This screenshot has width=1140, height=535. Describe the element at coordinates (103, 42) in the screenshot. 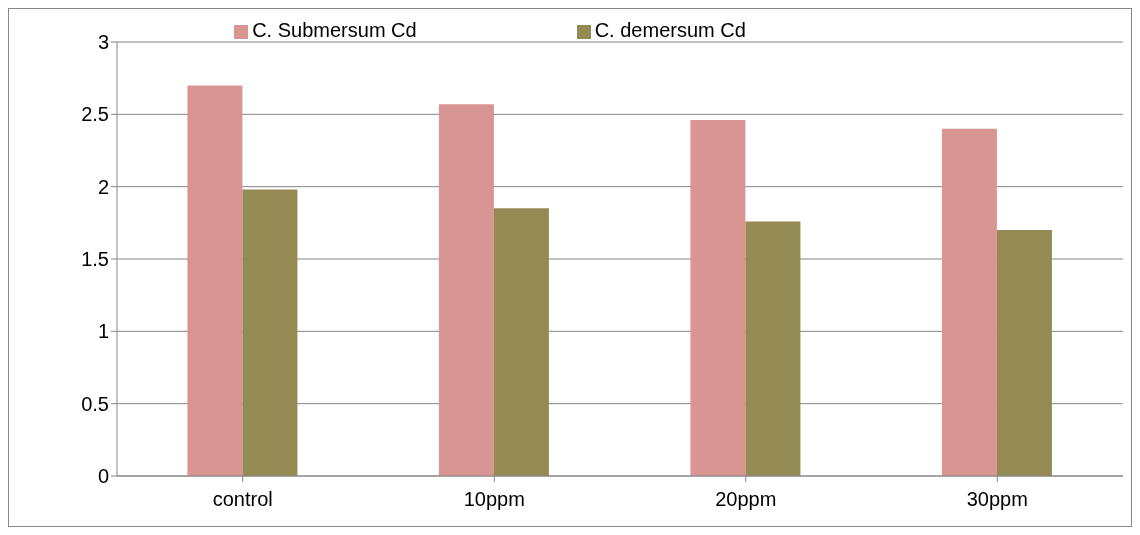

I see `y-tick-label: 3` at that location.